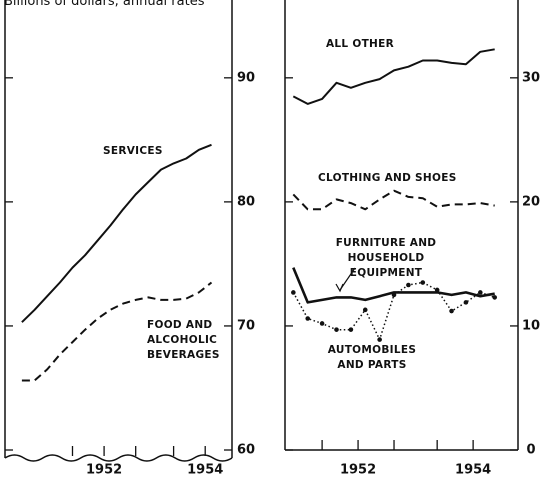  Describe the element at coordinates (246, 77) in the screenshot. I see `y-tick-label: 90` at that location.